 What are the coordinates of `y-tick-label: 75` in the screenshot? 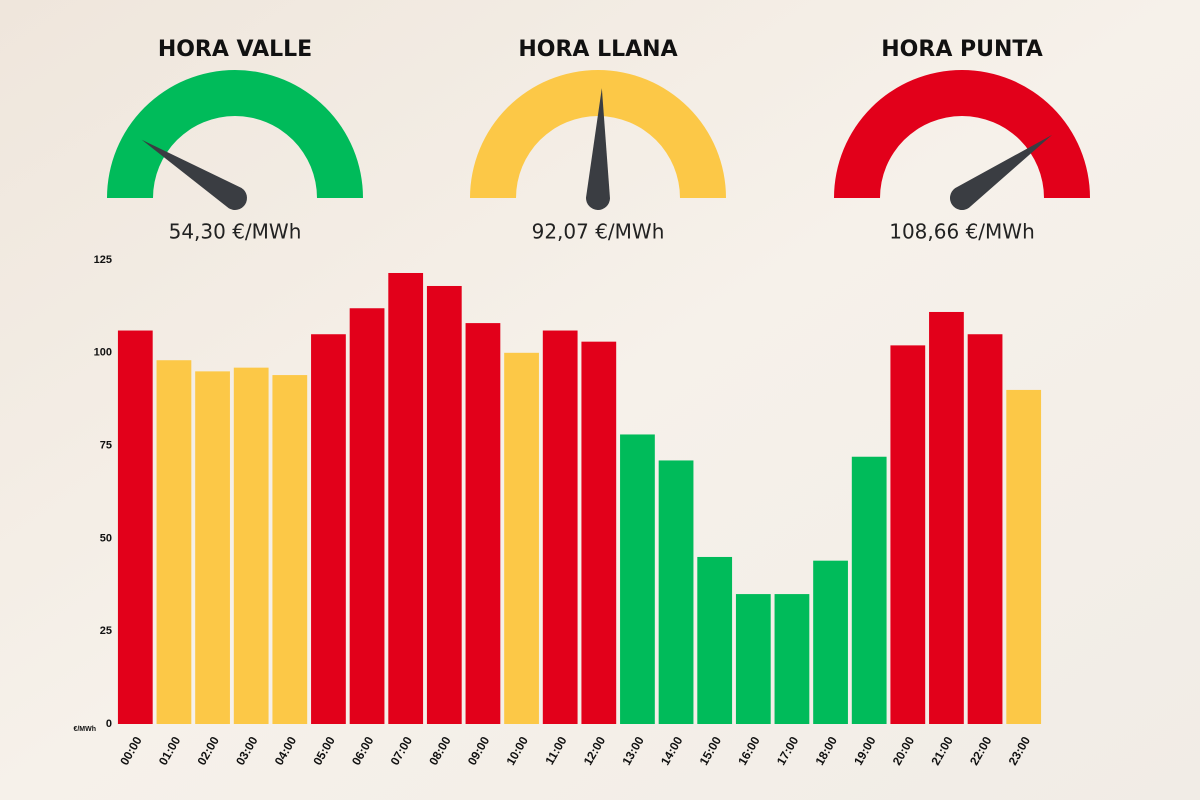 It's located at (106, 446).